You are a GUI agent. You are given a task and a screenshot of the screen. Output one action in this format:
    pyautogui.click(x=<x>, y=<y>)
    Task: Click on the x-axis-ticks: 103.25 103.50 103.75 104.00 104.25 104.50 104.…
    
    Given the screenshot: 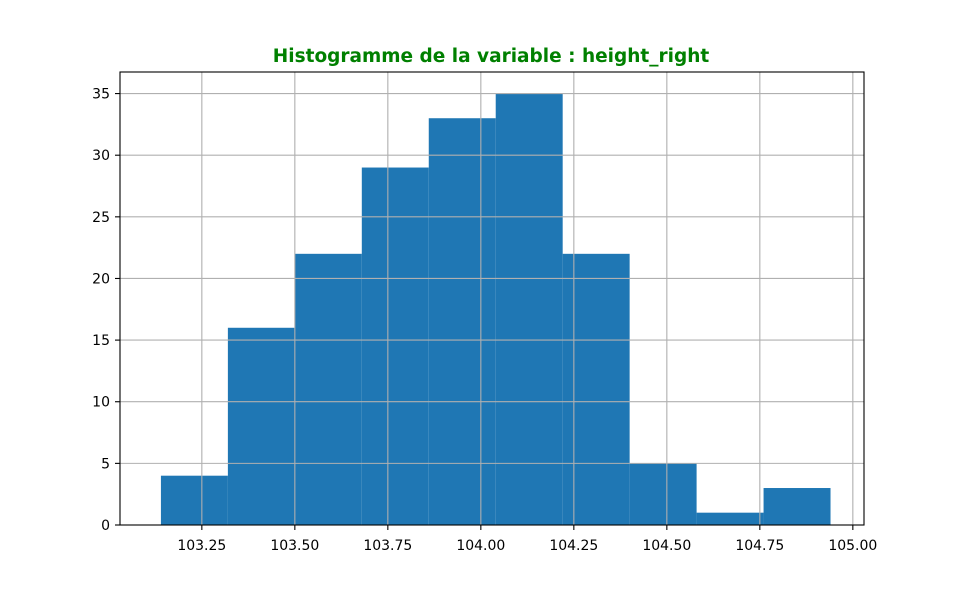 What is the action you would take?
    pyautogui.click(x=527, y=539)
    